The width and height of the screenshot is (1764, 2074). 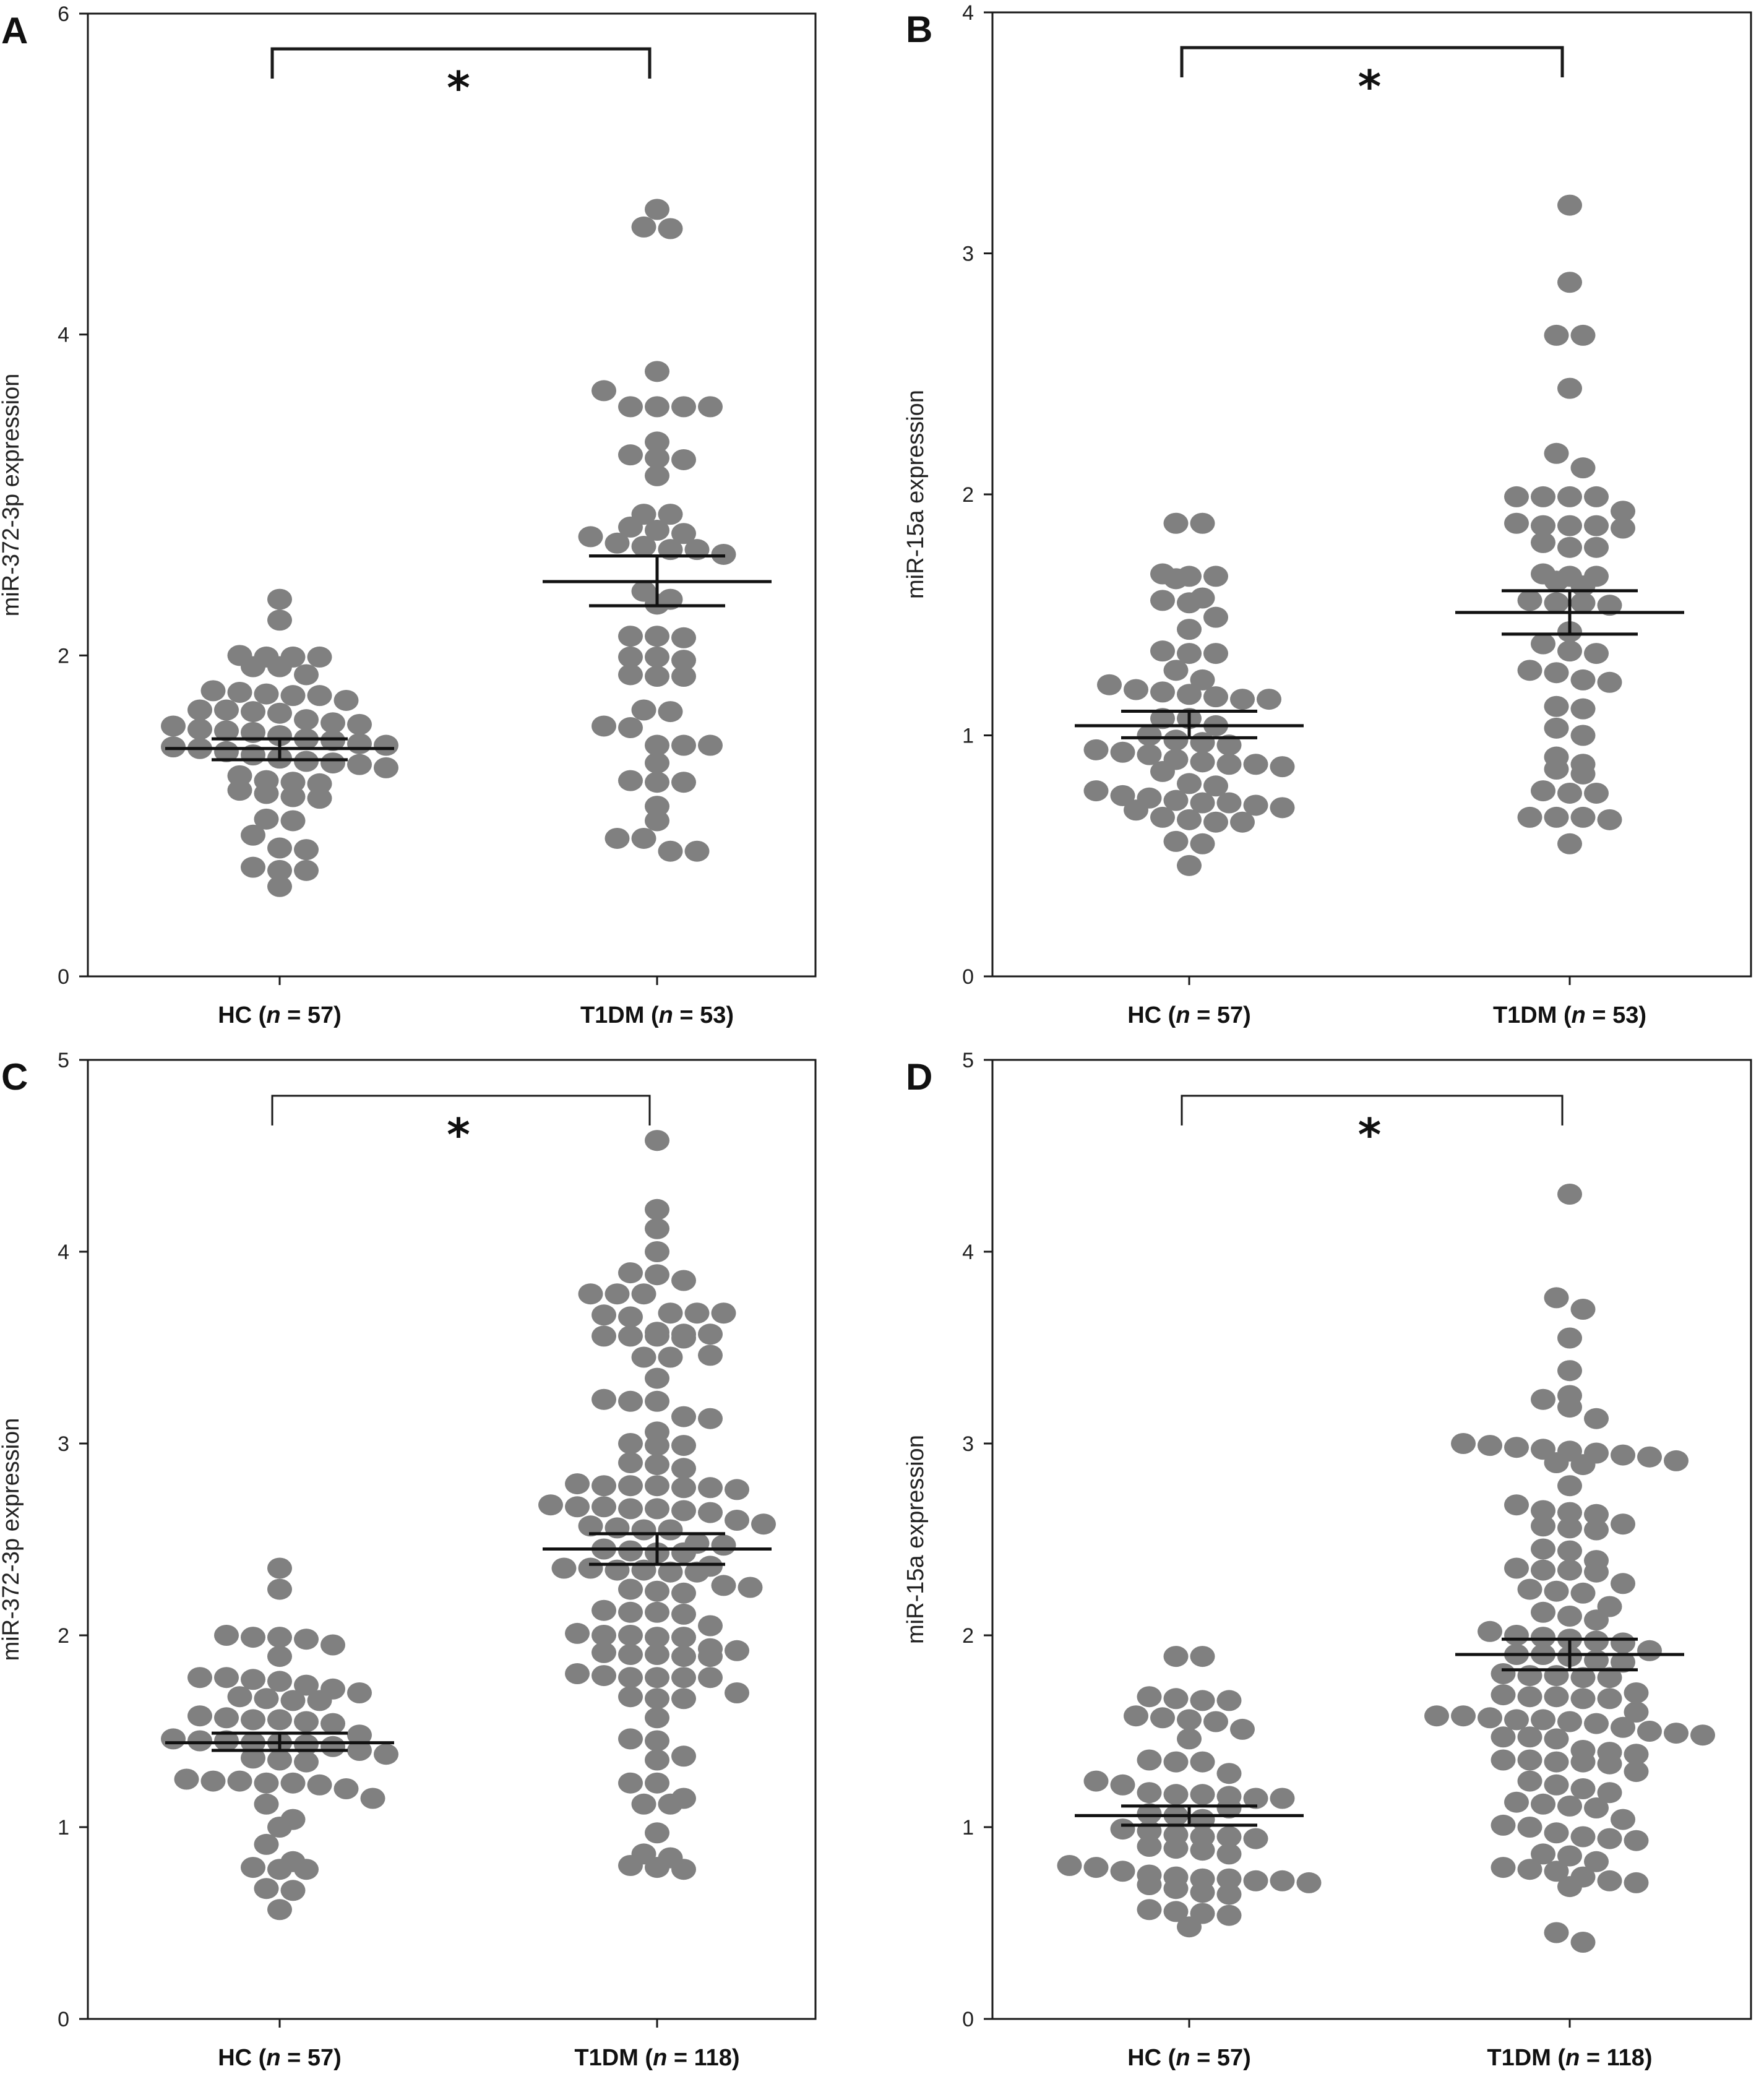 I want to click on group-hc: HC (n = 57), so click(x=1189, y=770).